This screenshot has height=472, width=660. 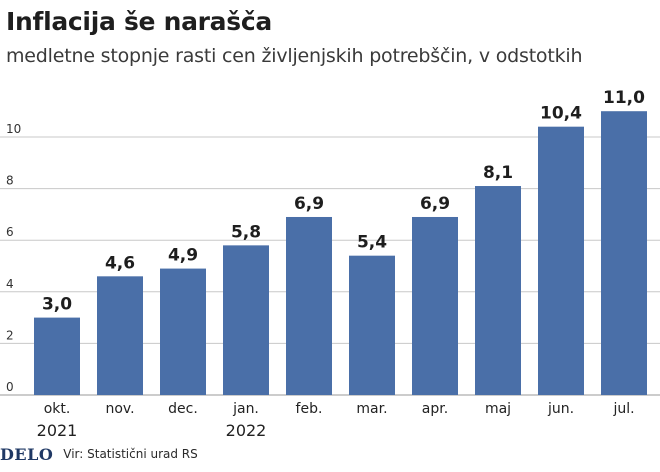 What do you see at coordinates (246, 430) in the screenshot?
I see `x-year-label: 2022` at bounding box center [246, 430].